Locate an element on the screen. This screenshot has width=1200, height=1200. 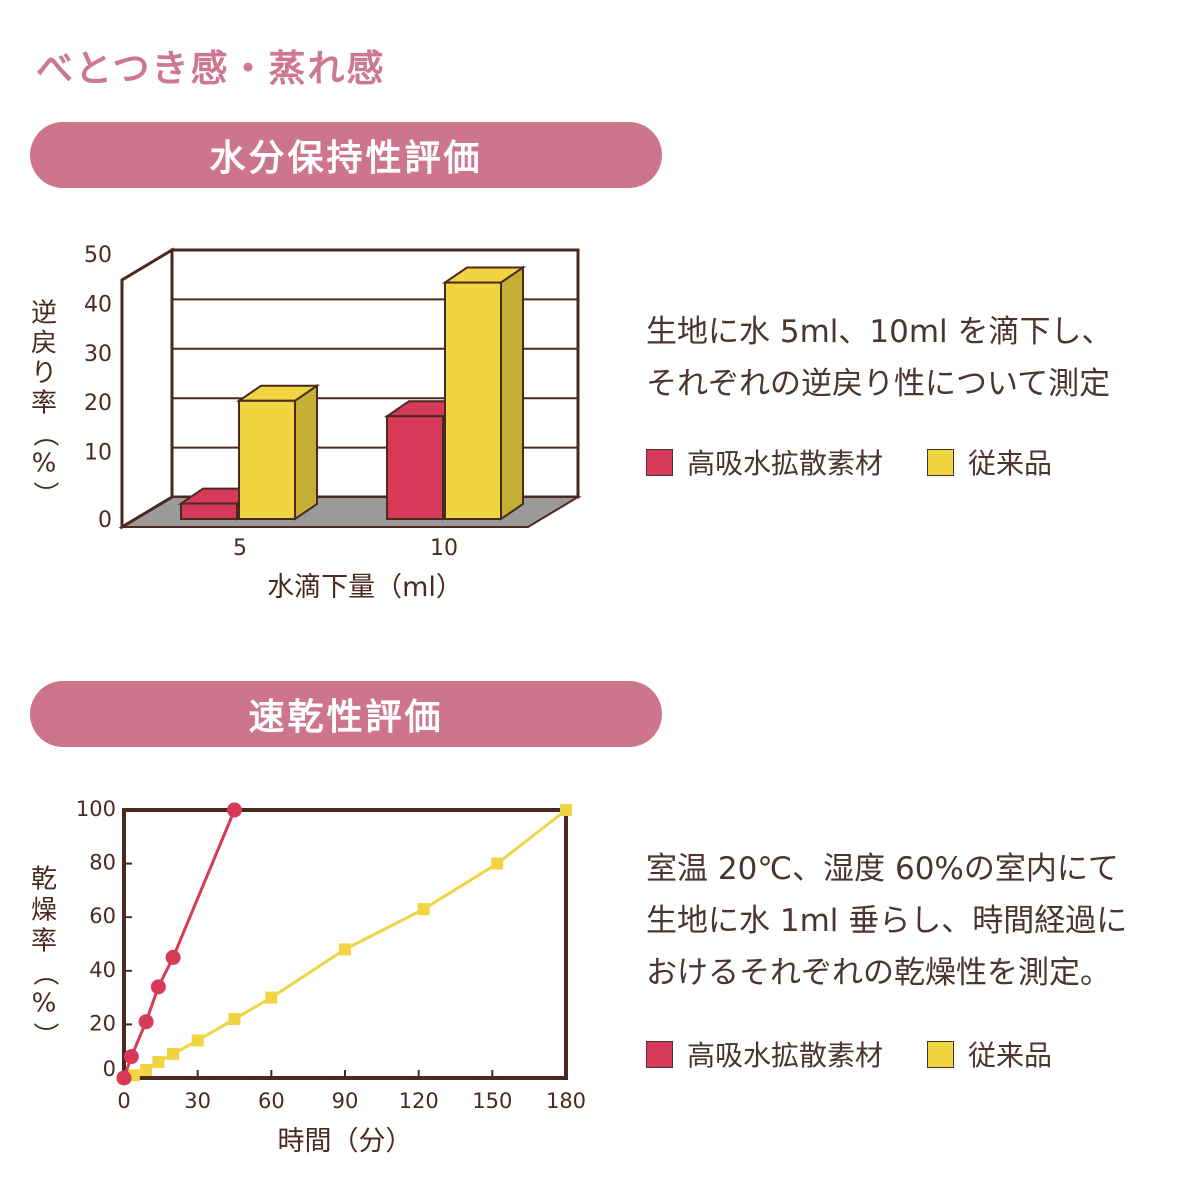
svg-text: 乾 is located at coordinates (44, 880).